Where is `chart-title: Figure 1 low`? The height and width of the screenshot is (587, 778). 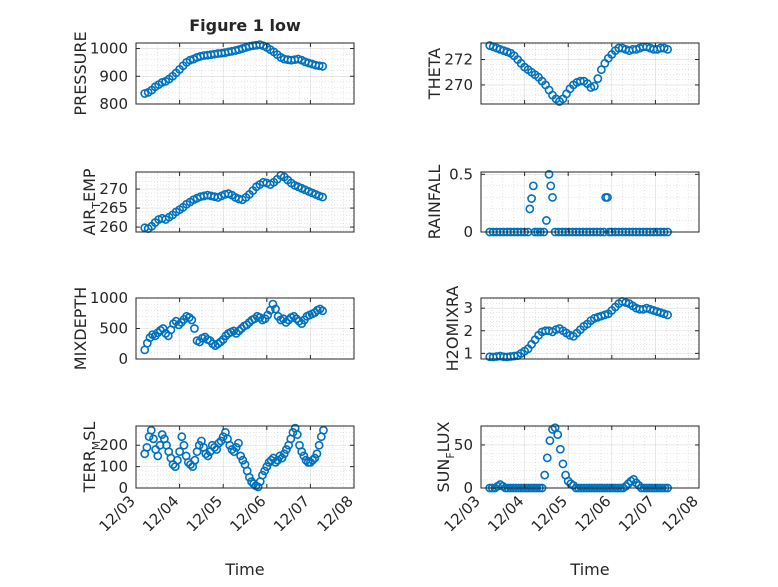
chart-title: Figure 1 low is located at coordinates (245, 25).